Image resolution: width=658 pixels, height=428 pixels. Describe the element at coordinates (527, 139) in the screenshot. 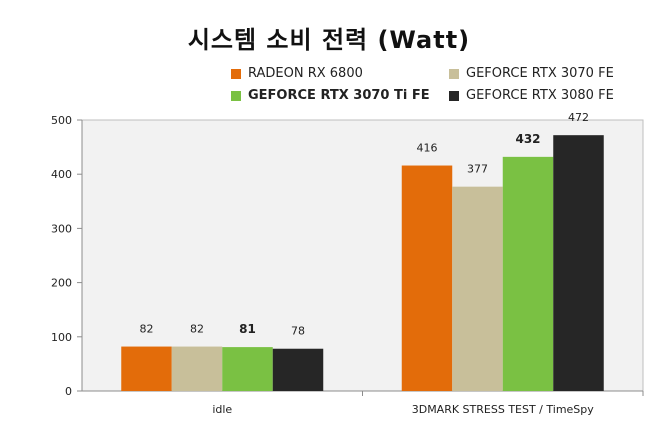

I see `data-label: 432` at that location.